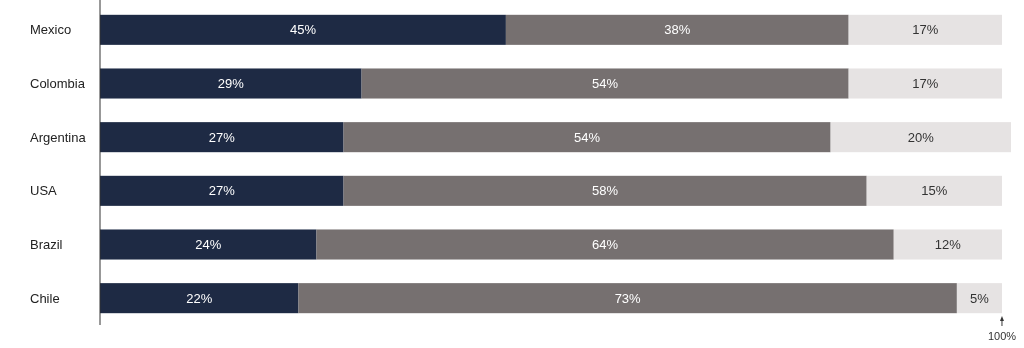 The height and width of the screenshot is (348, 1024). I want to click on data-label: 64%, so click(605, 245).